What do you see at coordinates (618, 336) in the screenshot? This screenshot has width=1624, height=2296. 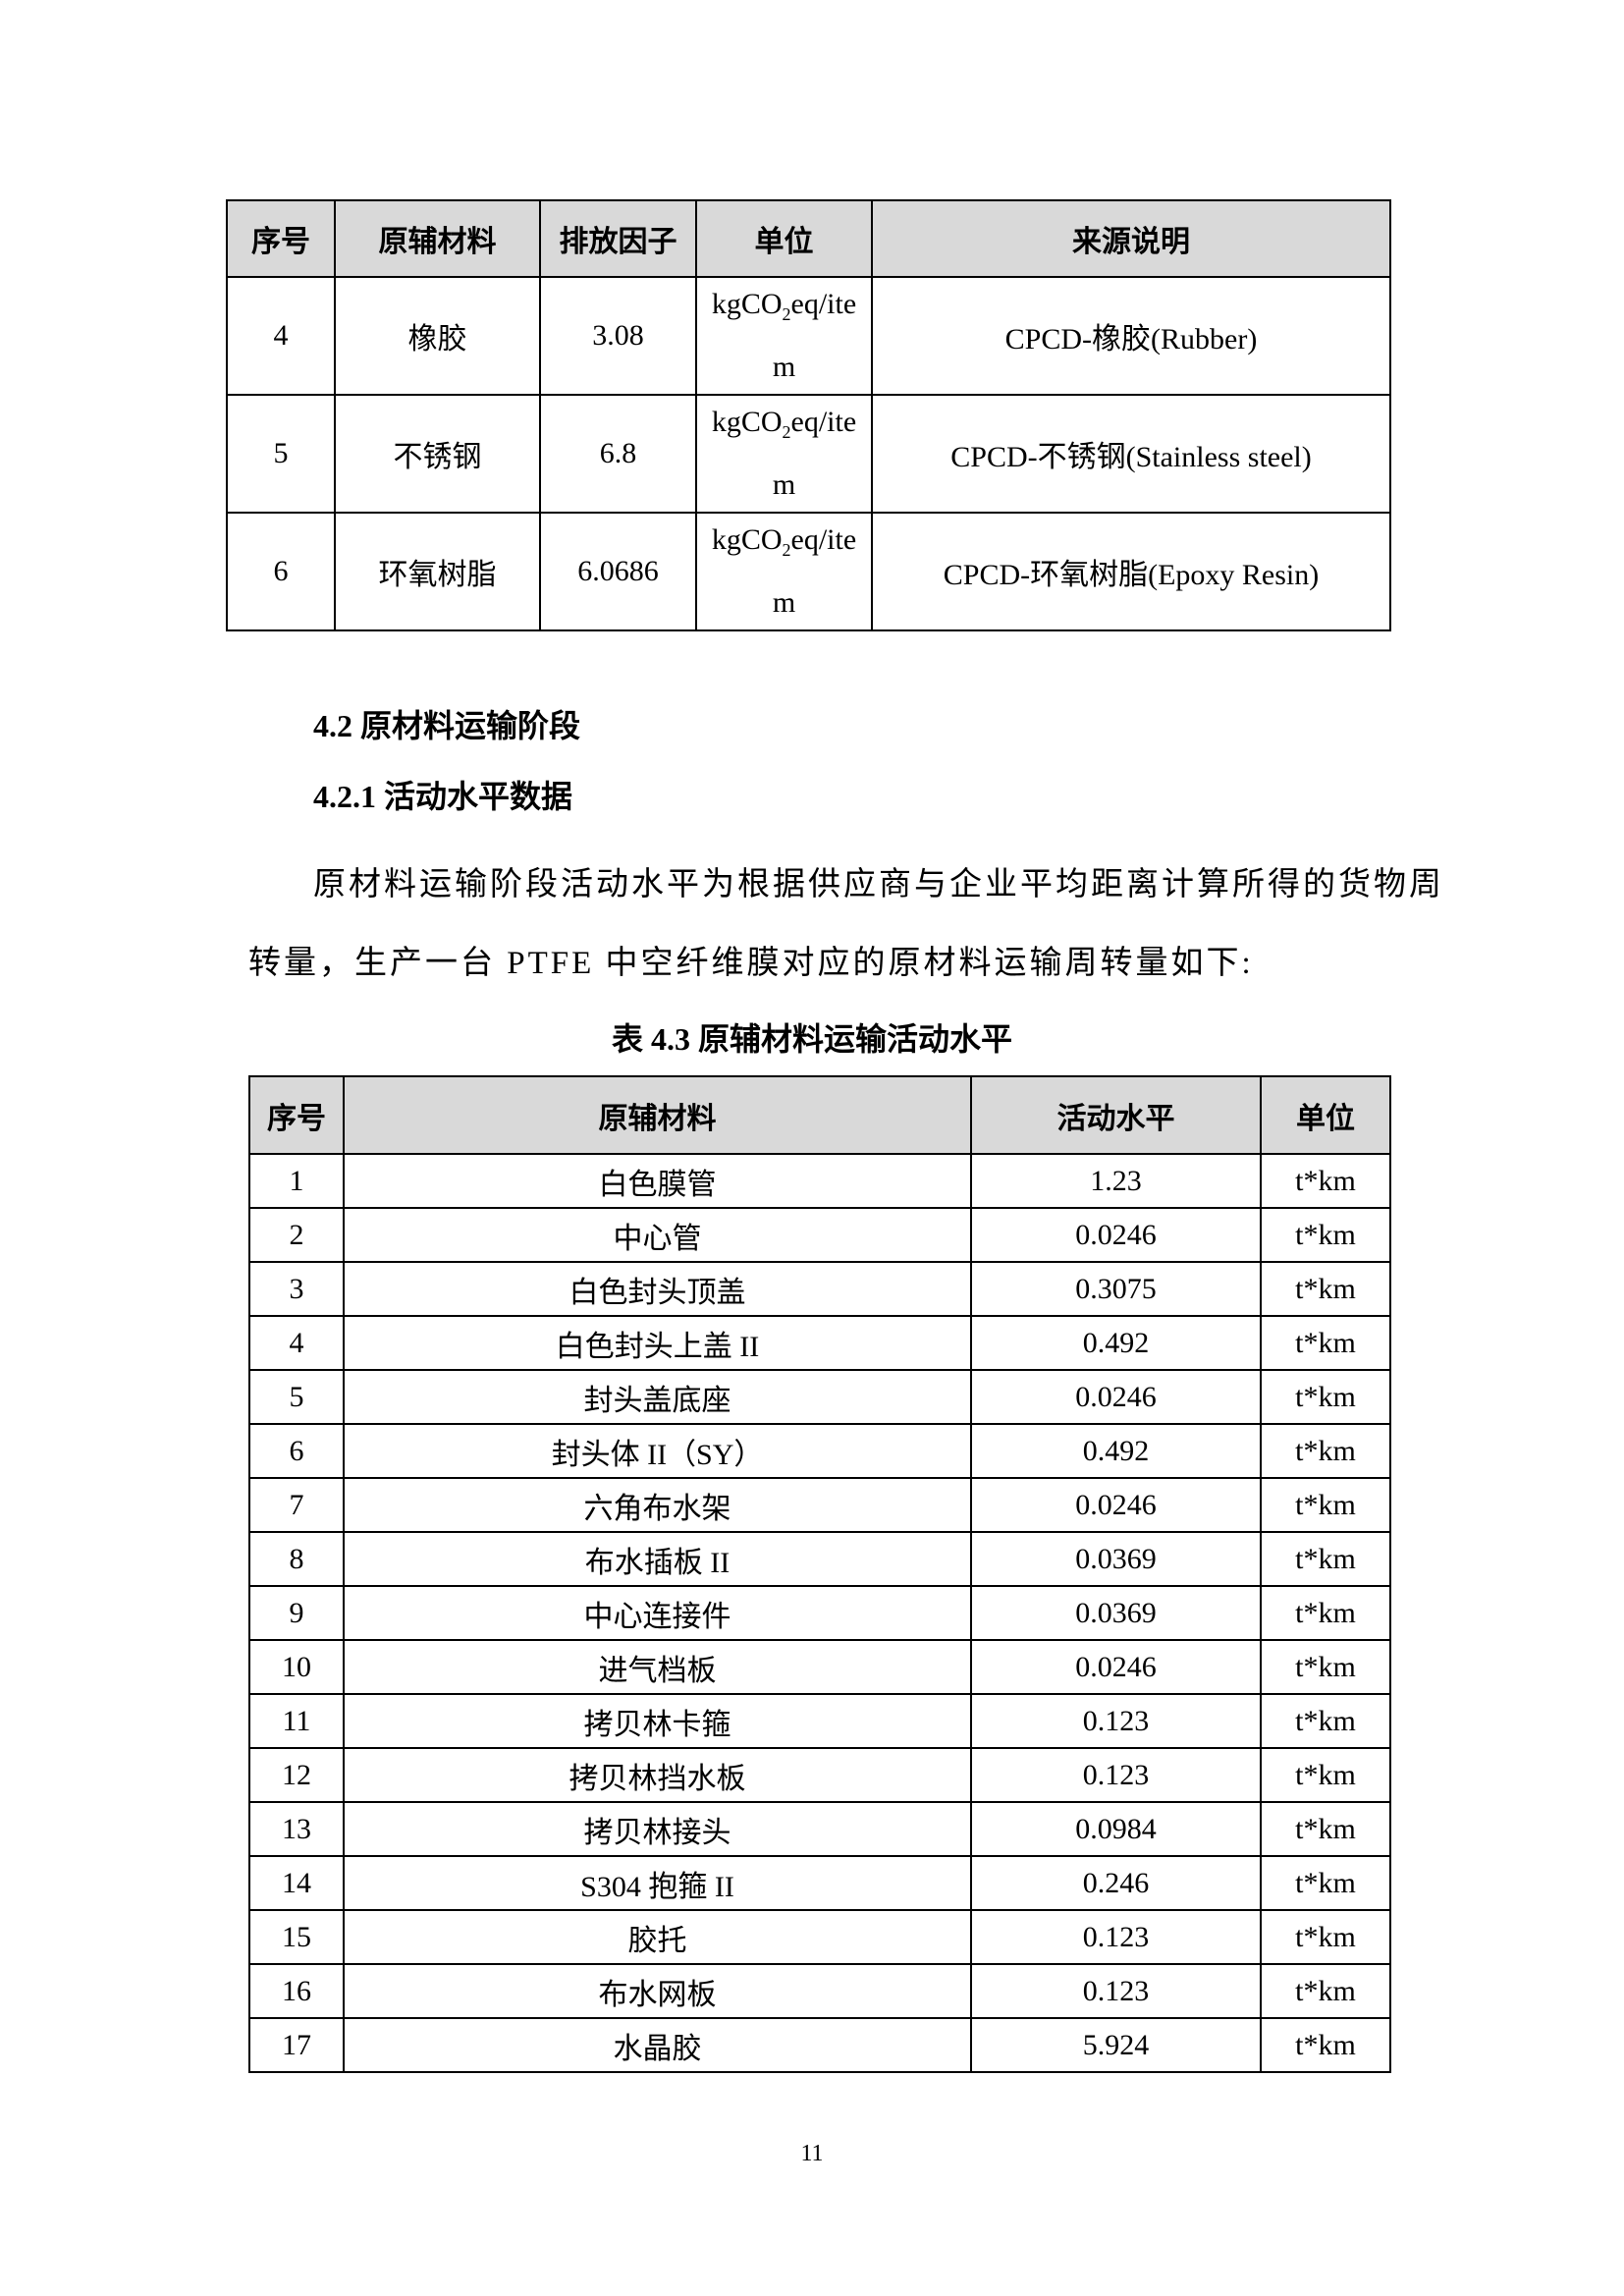 I see `emission-factor: 3.08` at bounding box center [618, 336].